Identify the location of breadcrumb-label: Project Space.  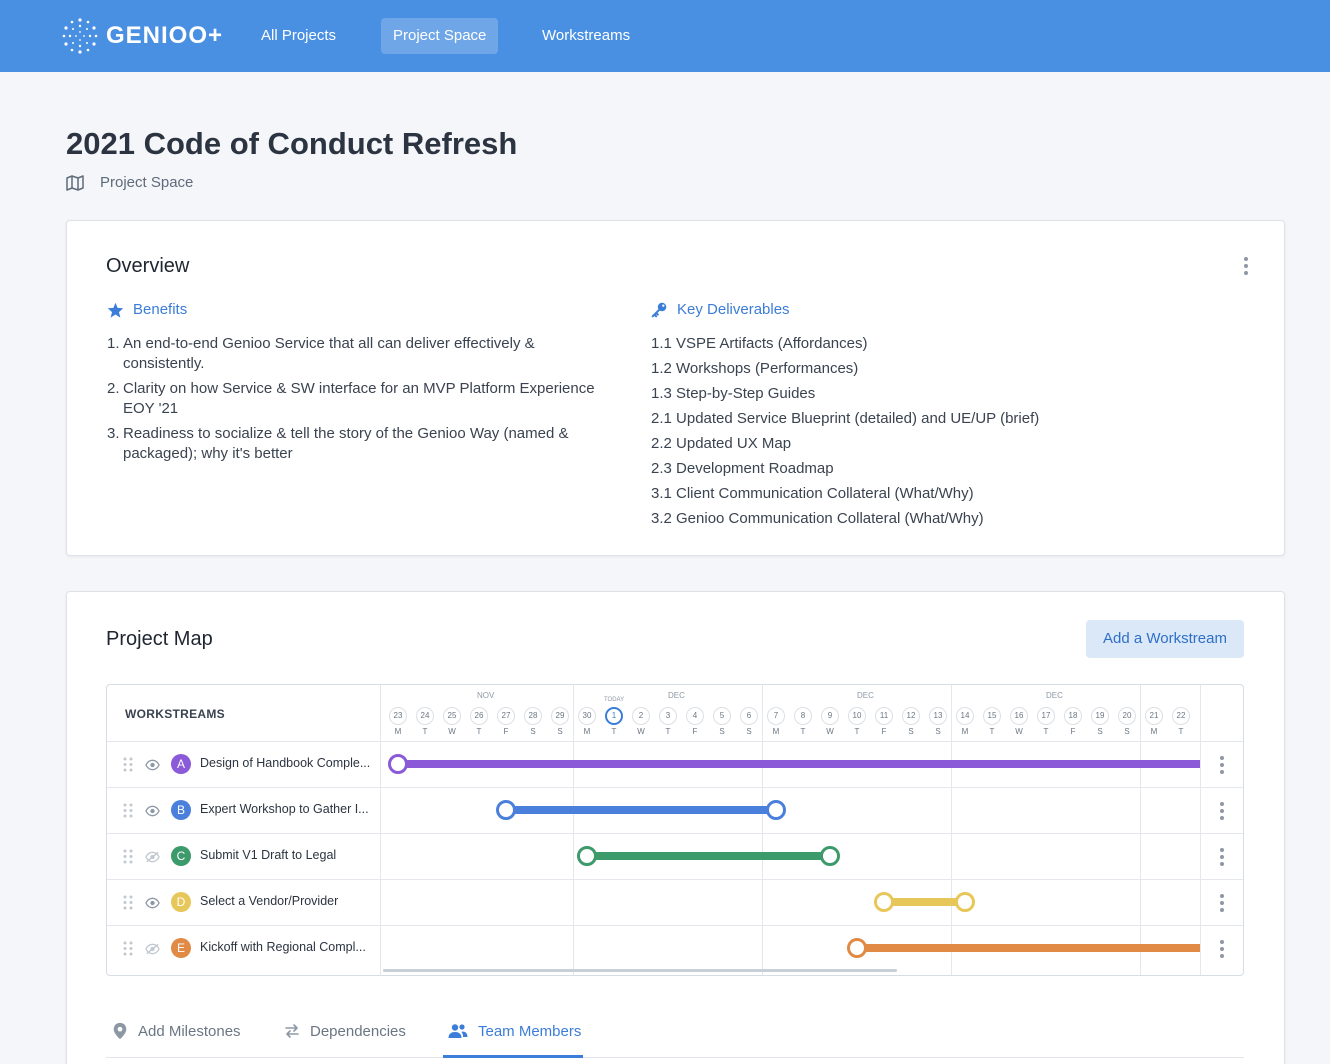
(147, 182).